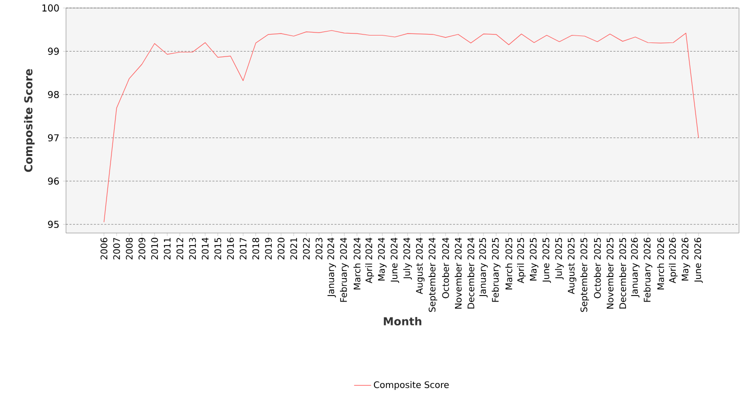 The image size is (750, 400). What do you see at coordinates (433, 275) in the screenshot?
I see `x-tick-label: September 2024` at bounding box center [433, 275].